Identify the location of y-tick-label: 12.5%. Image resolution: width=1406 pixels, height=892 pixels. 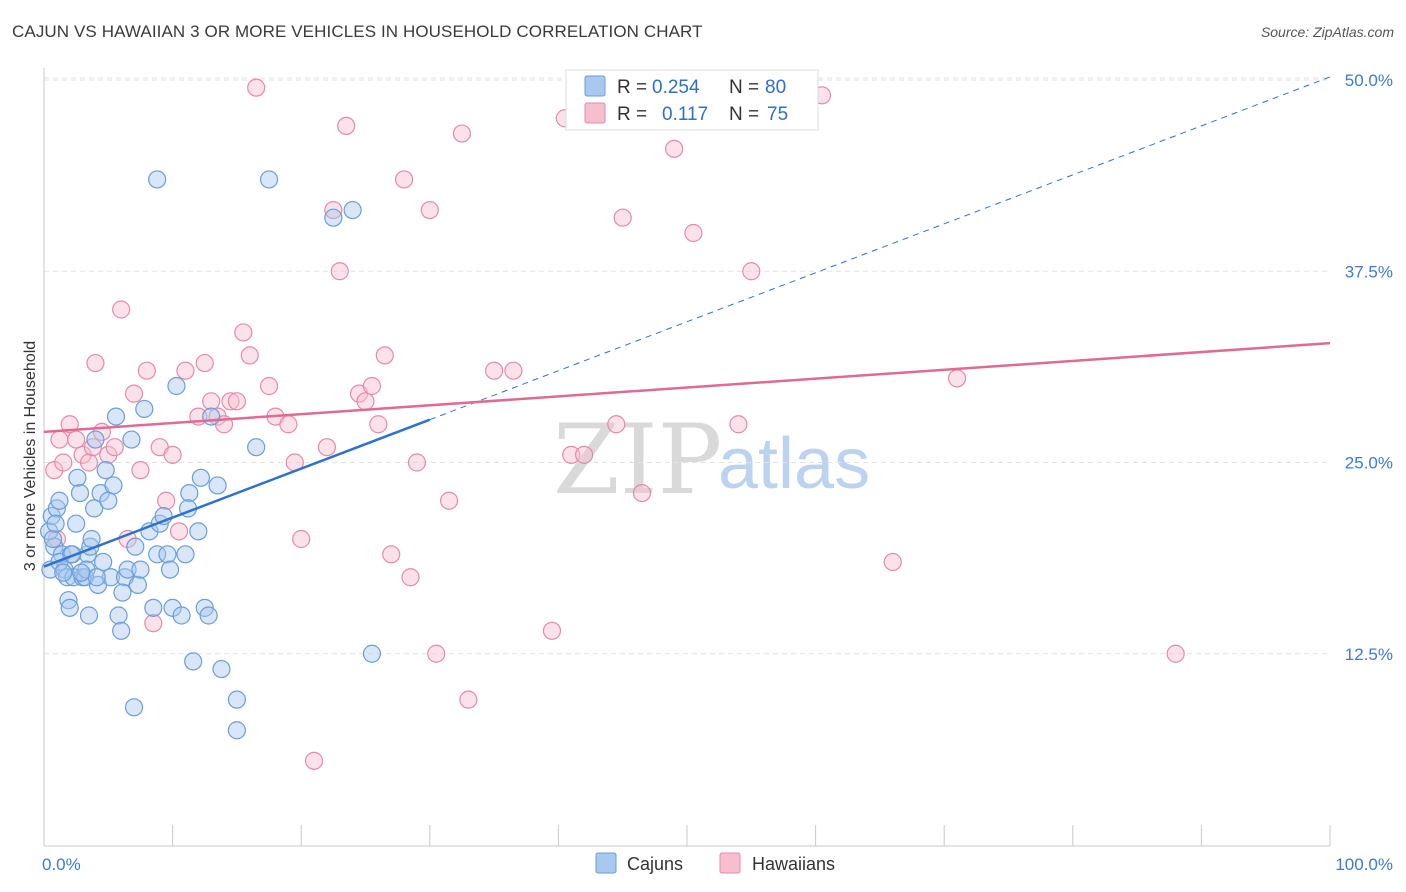
(1369, 654).